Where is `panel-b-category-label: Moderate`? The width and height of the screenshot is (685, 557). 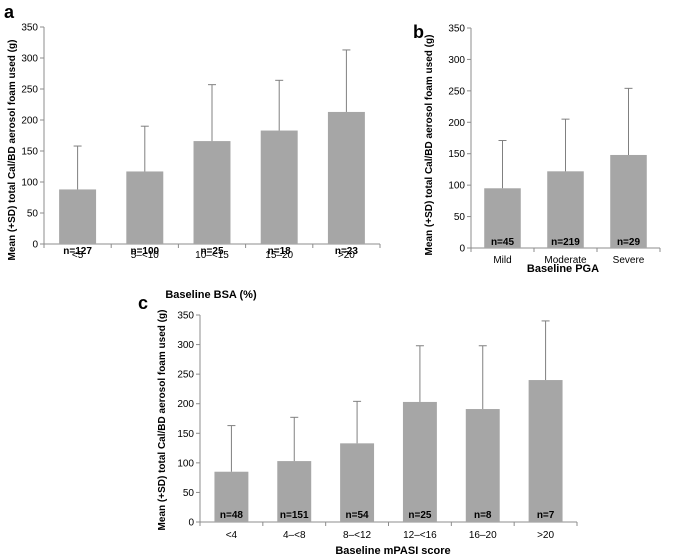
panel-b-category-label: Moderate is located at coordinates (565, 260).